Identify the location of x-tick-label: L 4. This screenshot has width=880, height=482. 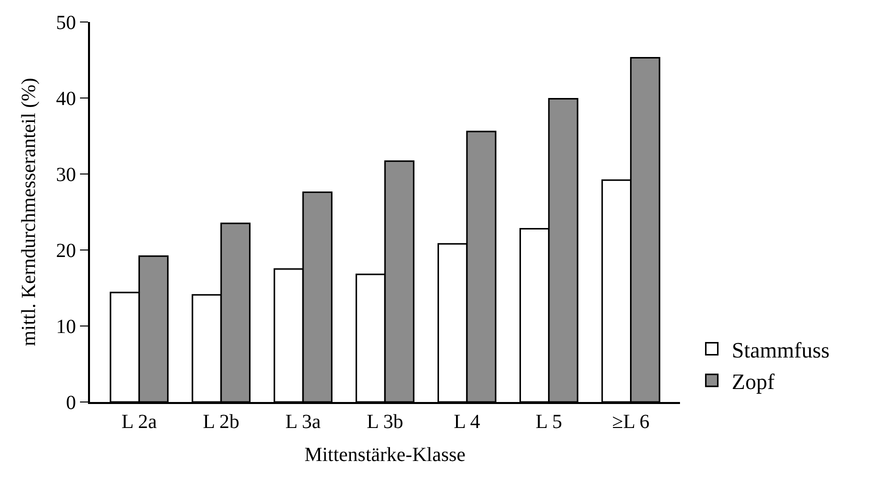
(467, 422).